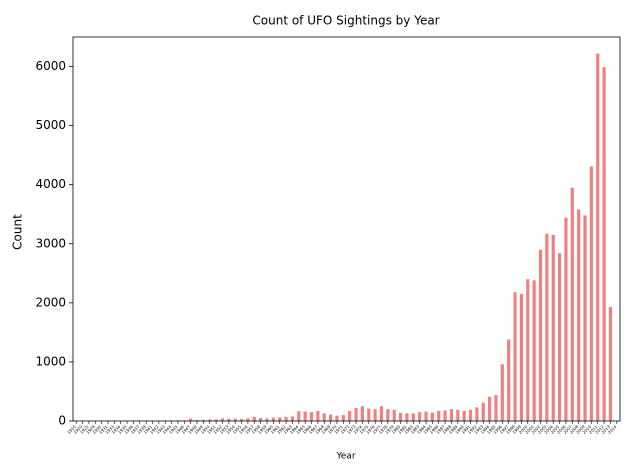 This screenshot has width=630, height=470. What do you see at coordinates (612, 429) in the screenshot?
I see `x-tick-label: 2014` at bounding box center [612, 429].